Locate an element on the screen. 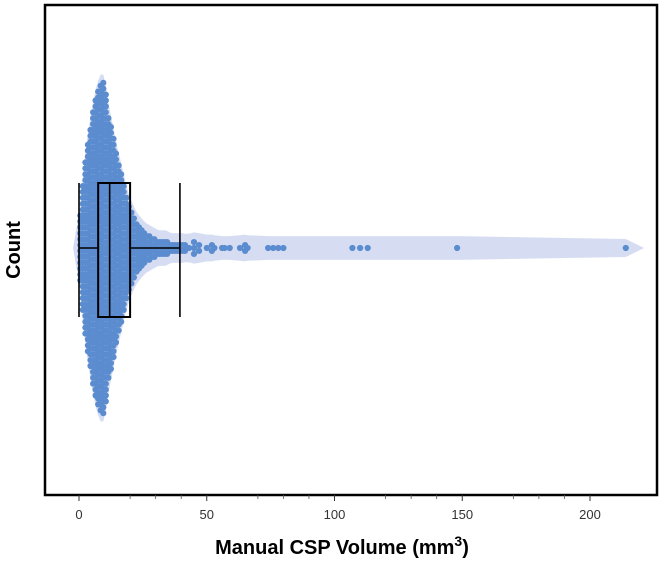 The image size is (662, 563). x-axis: 0 50 100 150 200 is located at coordinates (338, 508).